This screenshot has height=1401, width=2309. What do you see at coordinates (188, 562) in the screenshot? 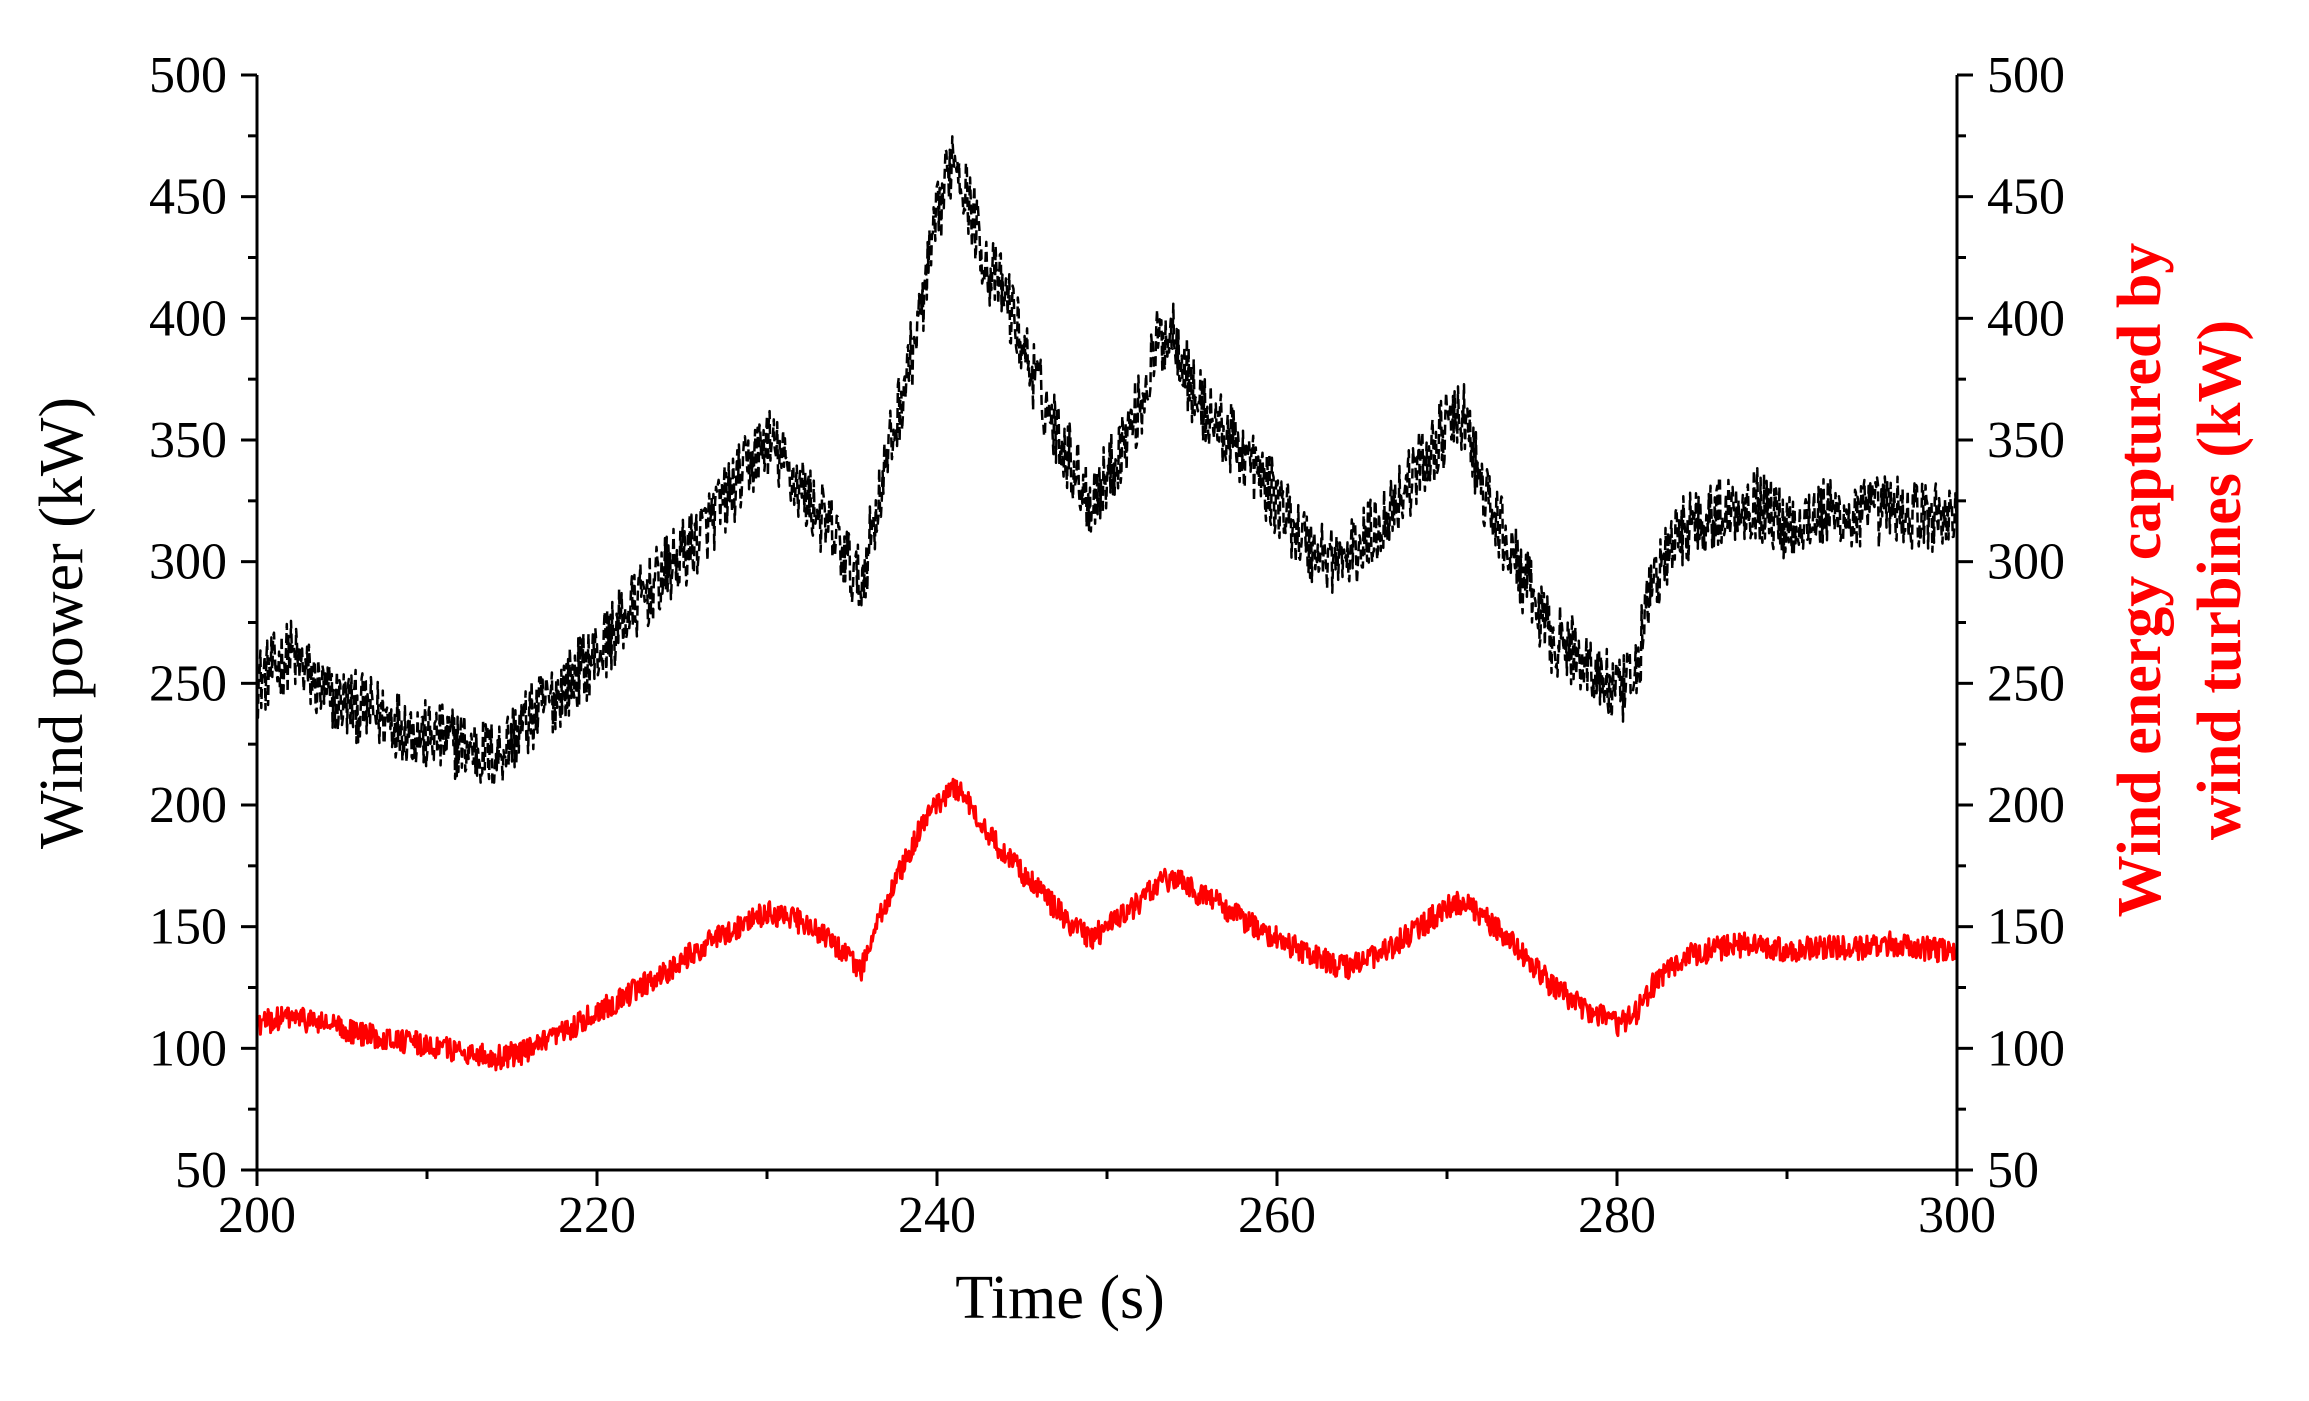
I see `y-tick-label-left: 300` at bounding box center [188, 562].